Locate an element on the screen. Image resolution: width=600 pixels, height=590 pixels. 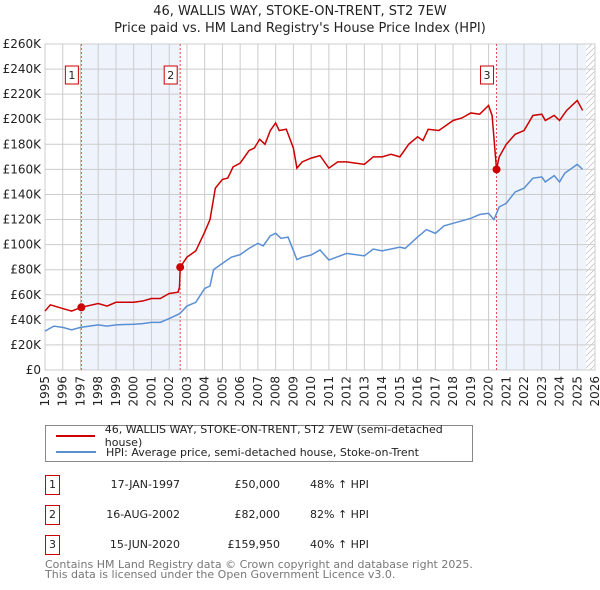
sale-row: 1 17-JAN-1997 £50,000 48% ↑ HPI is located at coordinates (295, 485).